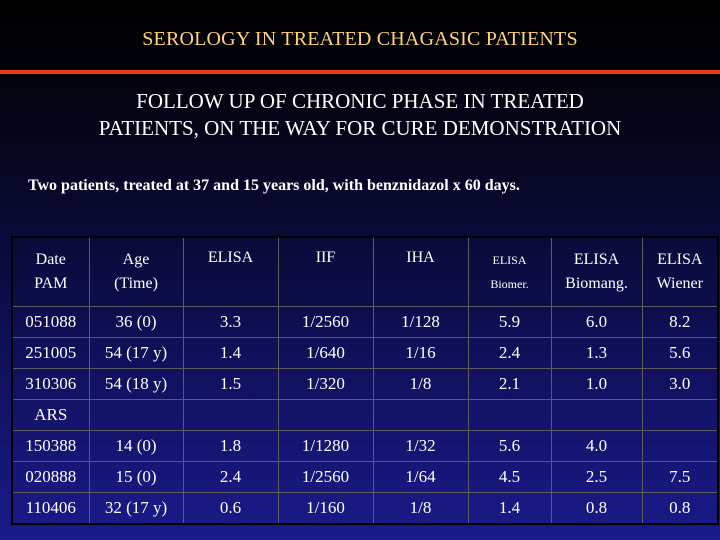  What do you see at coordinates (230, 508) in the screenshot?
I see `cell-elisa: 0.6` at bounding box center [230, 508].